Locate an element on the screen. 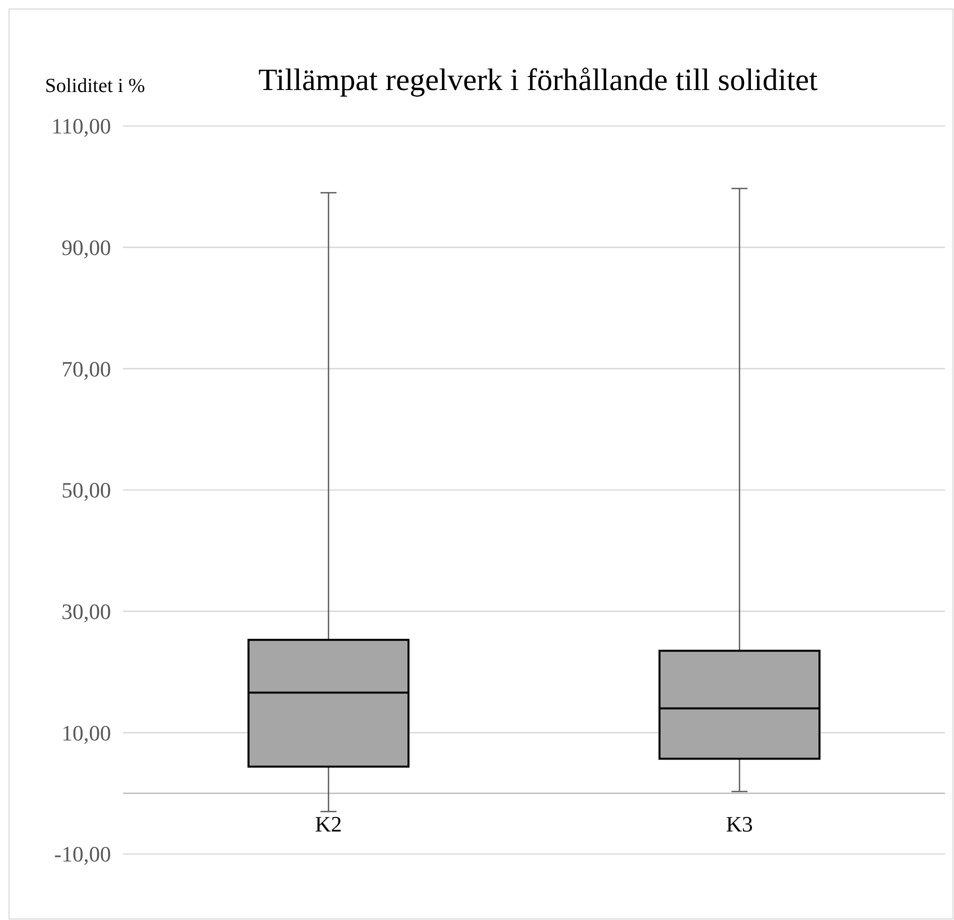 The image size is (954, 920). y-axis-title: Soliditet i % is located at coordinates (95, 86).